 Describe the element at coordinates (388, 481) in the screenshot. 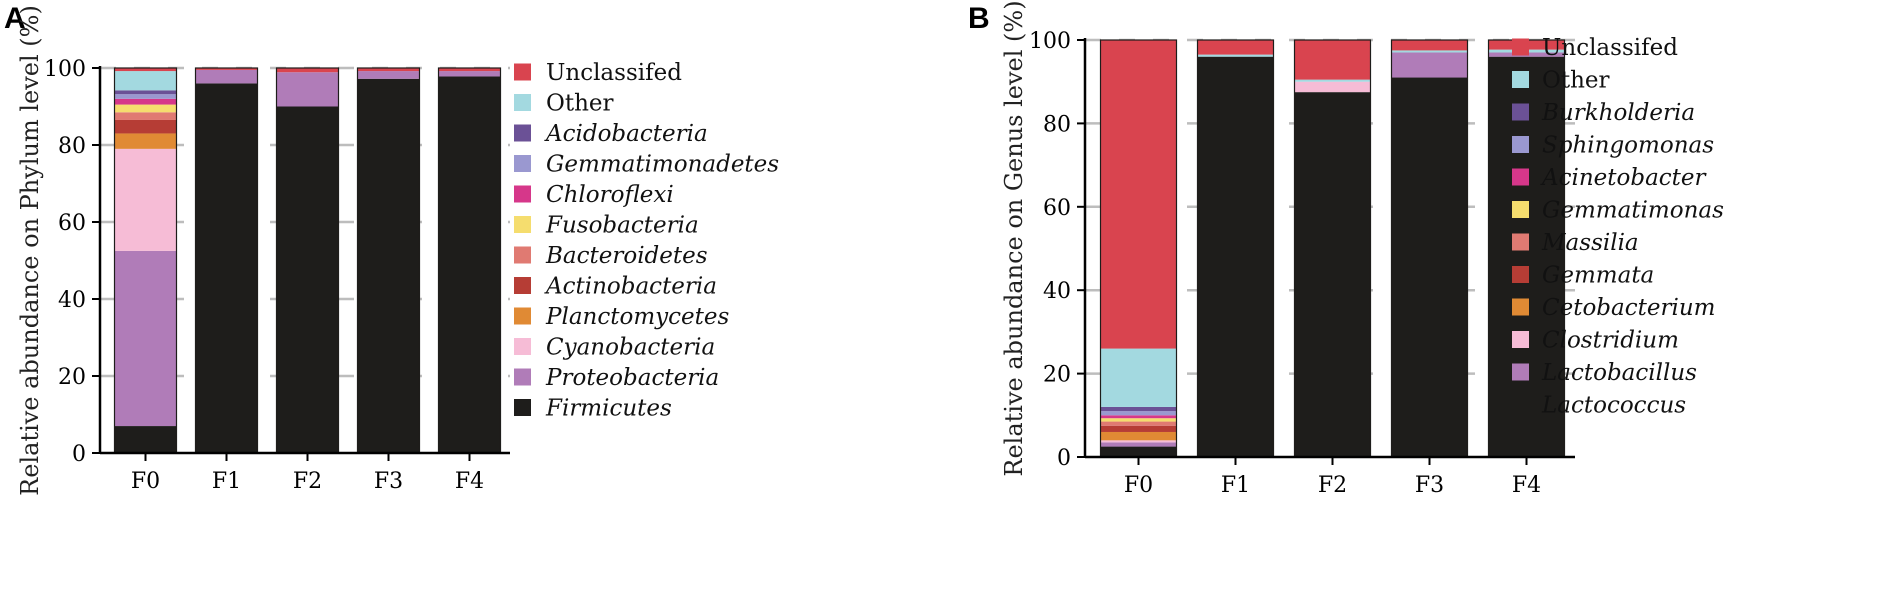

I see `x-tick-label: F3` at that location.